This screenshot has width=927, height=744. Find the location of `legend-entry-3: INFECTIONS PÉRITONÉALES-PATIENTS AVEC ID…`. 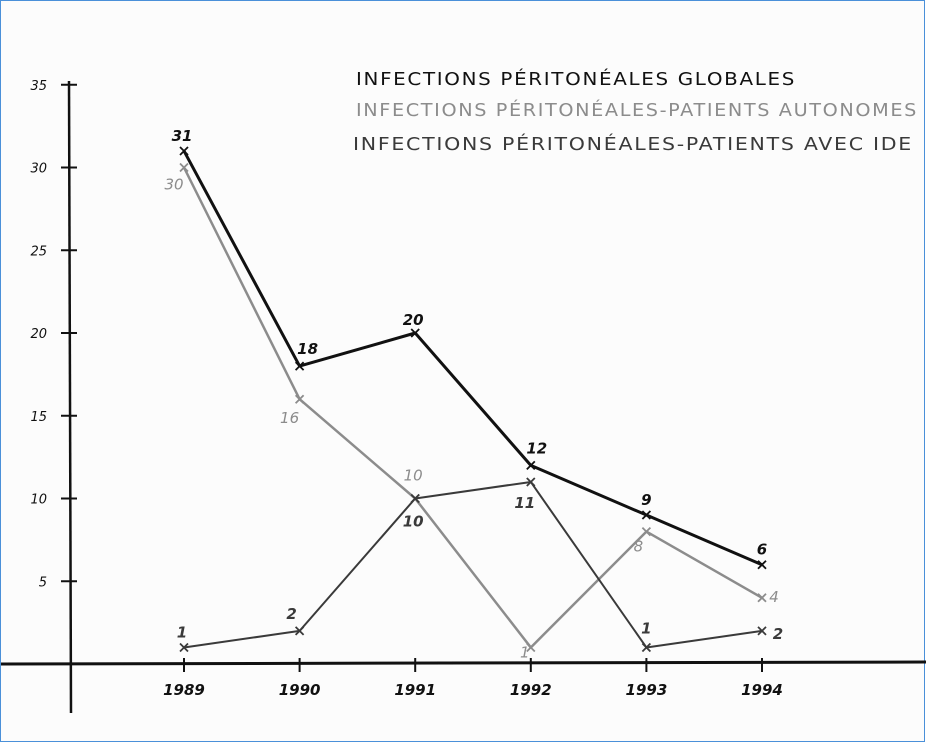

legend-entry-3: INFECTIONS PÉRITONÉALES-PATIENTS AVEC ID… is located at coordinates (633, 144).